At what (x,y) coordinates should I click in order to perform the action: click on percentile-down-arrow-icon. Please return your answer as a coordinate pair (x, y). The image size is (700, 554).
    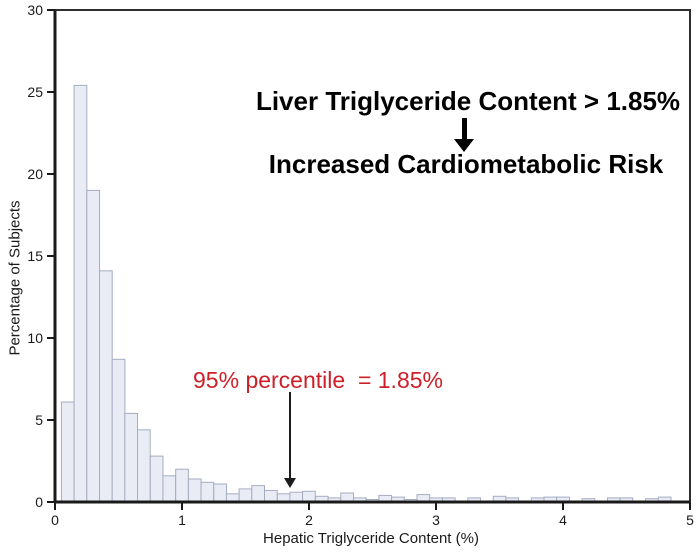
    Looking at the image, I should click on (289, 440).